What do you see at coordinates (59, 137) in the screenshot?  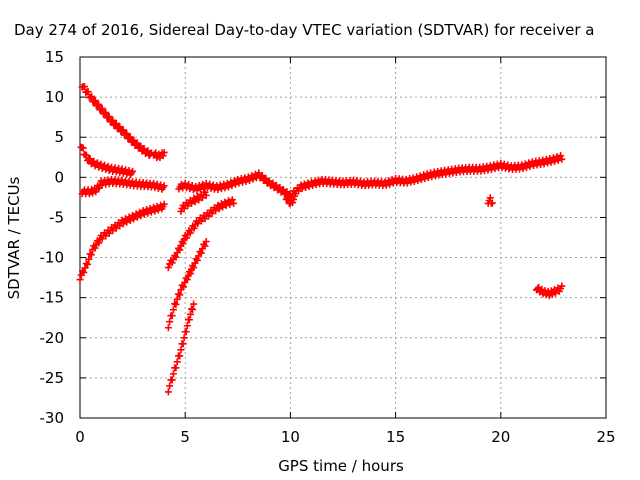 I see `y-tick-label: 5` at bounding box center [59, 137].